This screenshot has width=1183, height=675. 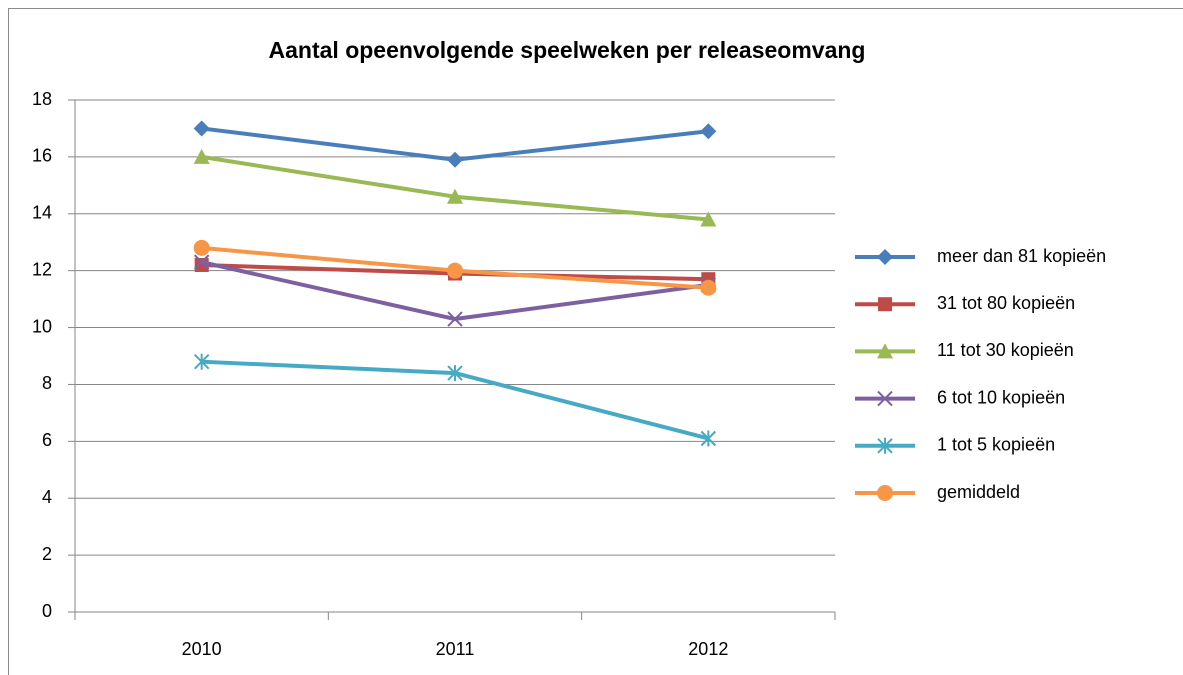 What do you see at coordinates (1005, 350) in the screenshot?
I see `legend-label: 11 tot 30 kopieën` at bounding box center [1005, 350].